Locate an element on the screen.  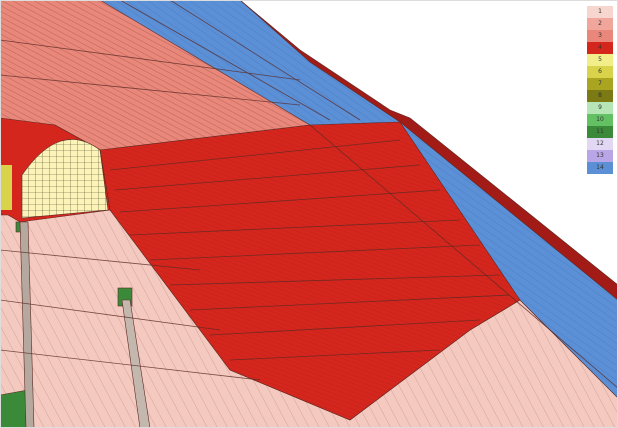
legend-label: 2 is located at coordinates (600, 23).